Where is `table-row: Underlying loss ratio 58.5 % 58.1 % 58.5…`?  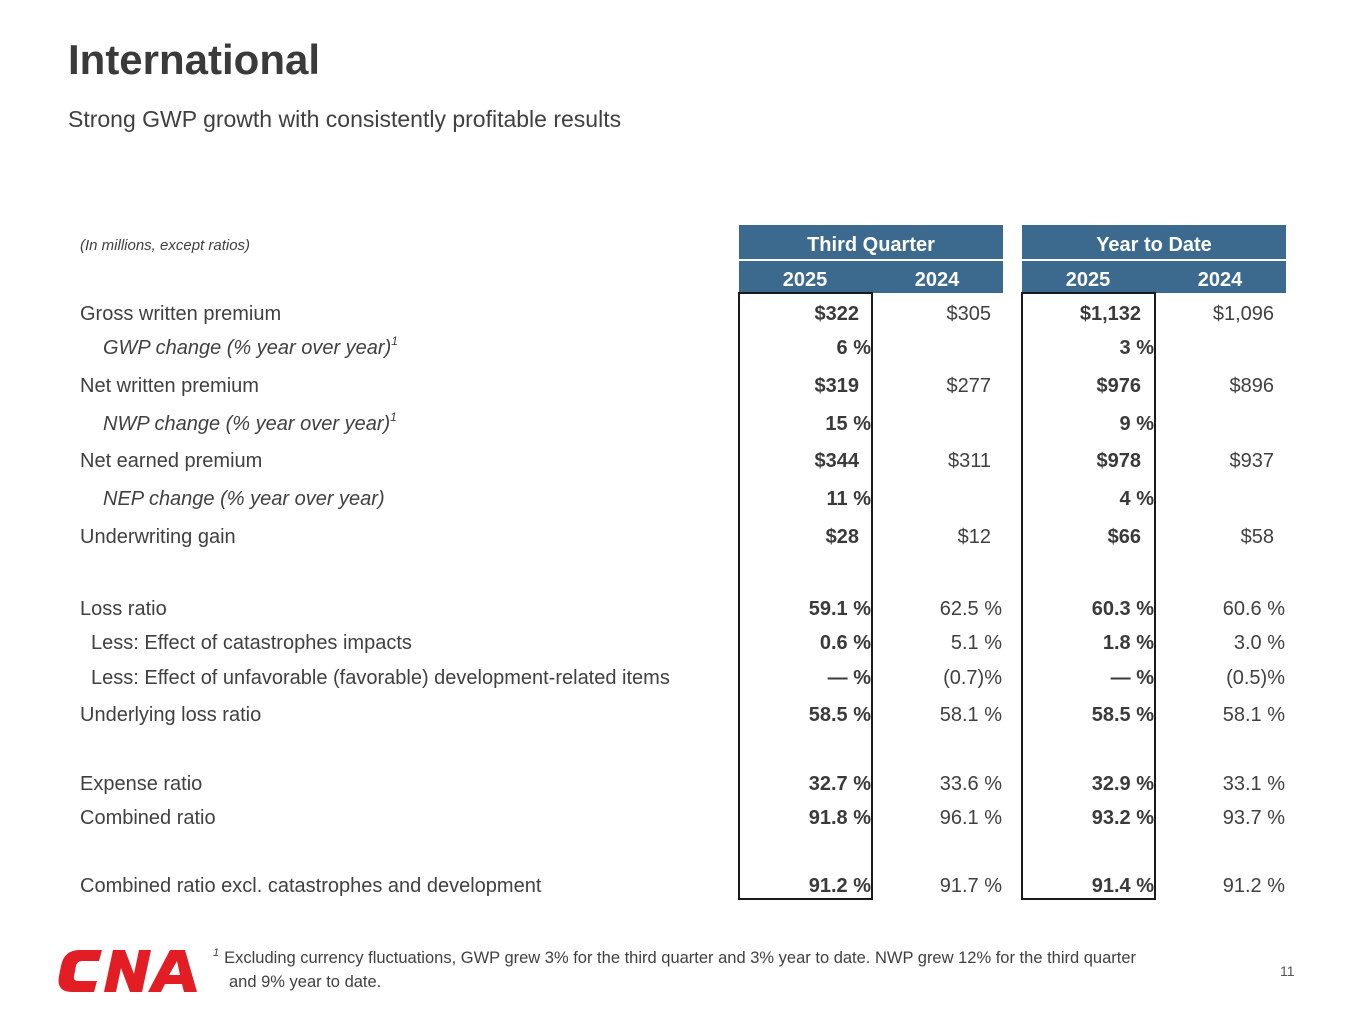
table-row: Underlying loss ratio 58.5 % 58.1 % 58.5… is located at coordinates (682, 715).